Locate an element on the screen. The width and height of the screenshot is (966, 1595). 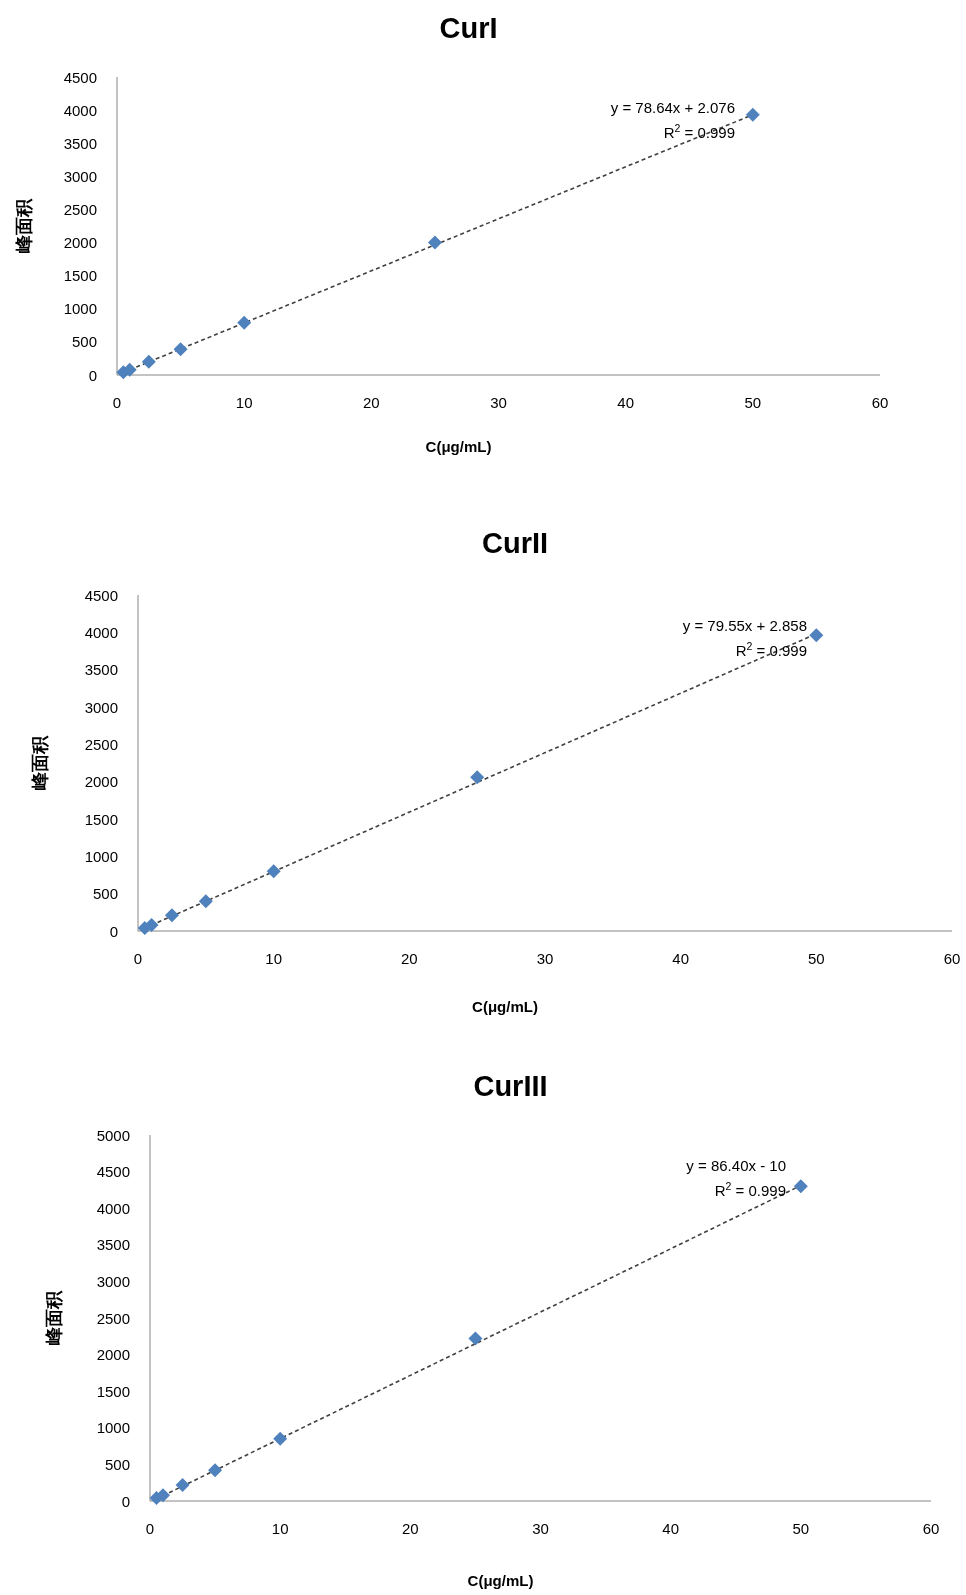
chart-title: CurIII is located at coordinates (510, 1086).